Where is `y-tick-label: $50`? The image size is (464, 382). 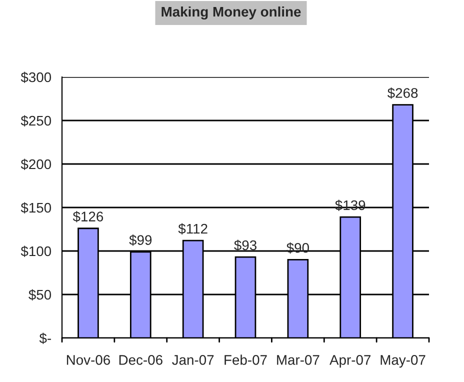 y-tick-label: $50 is located at coordinates (40, 294).